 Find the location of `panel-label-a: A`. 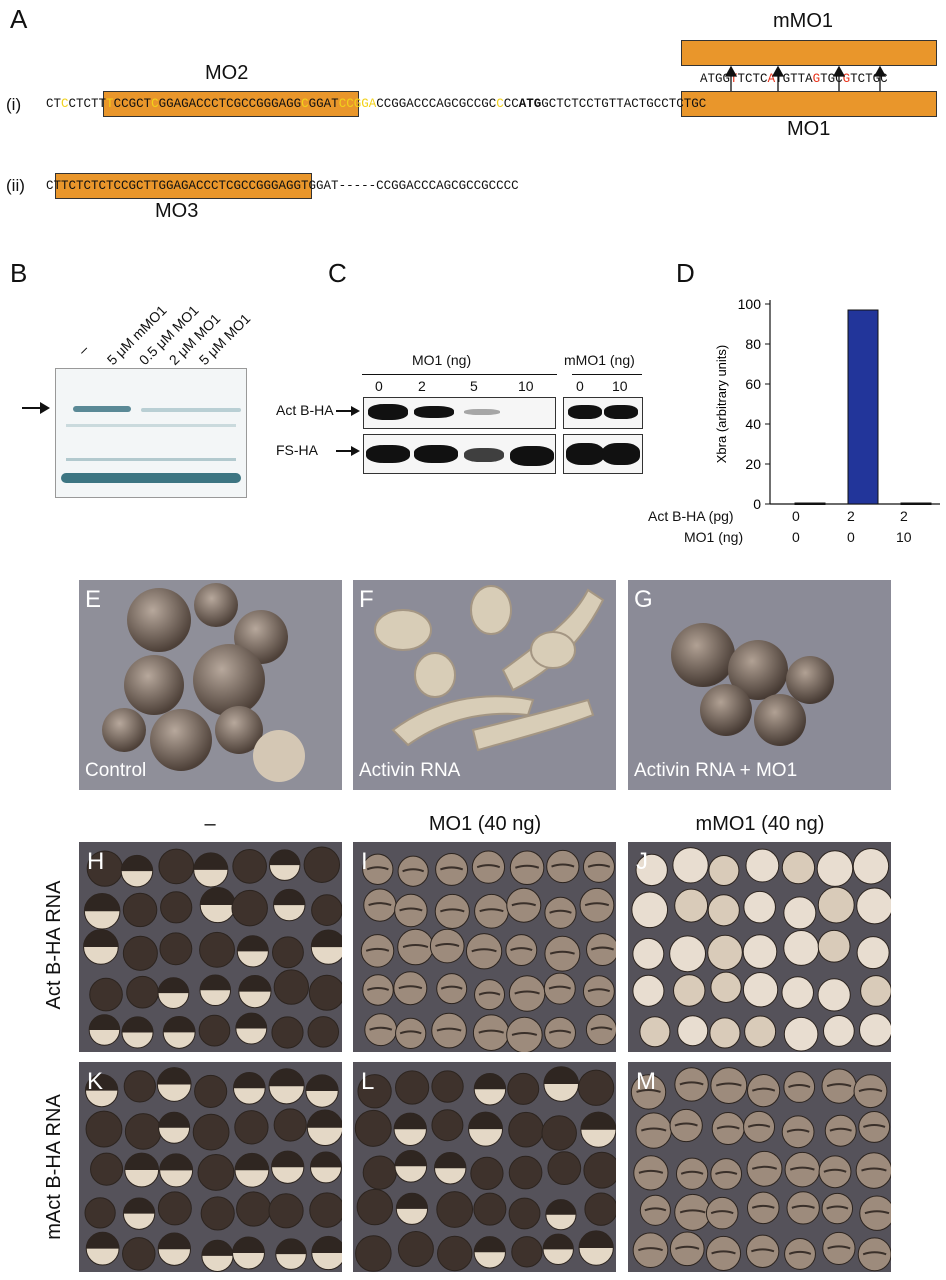

panel-label-a: A is located at coordinates (19, 19).